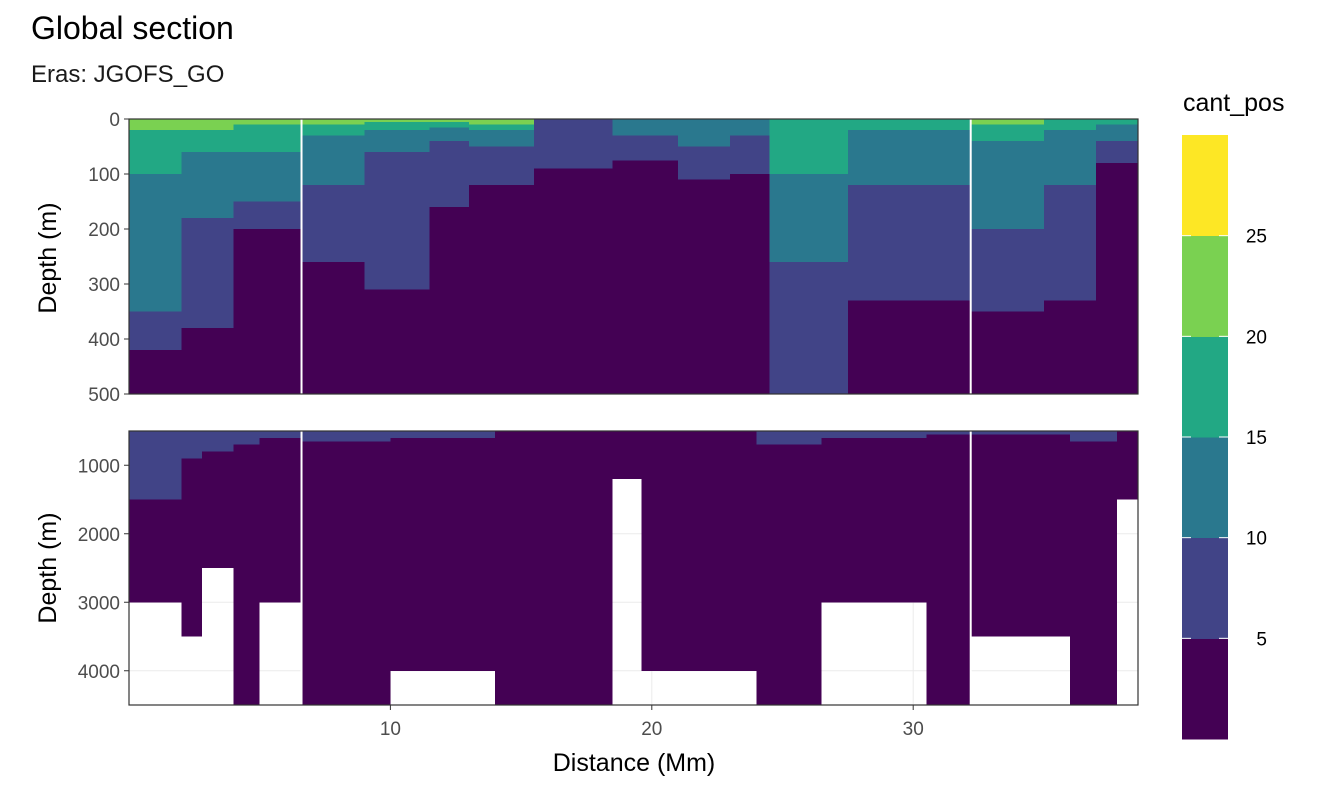  Describe the element at coordinates (1256, 539) in the screenshot. I see `legend-label: 10` at that location.